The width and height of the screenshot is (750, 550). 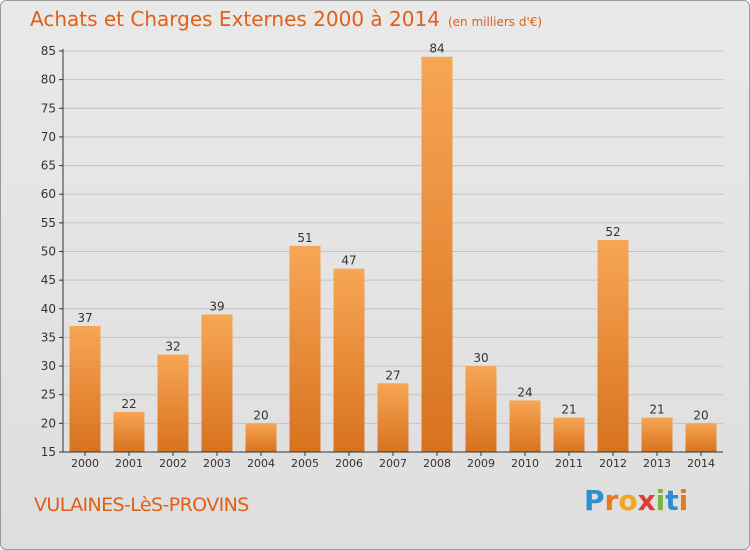 I want to click on x-tick-label: 2004, so click(x=261, y=463).